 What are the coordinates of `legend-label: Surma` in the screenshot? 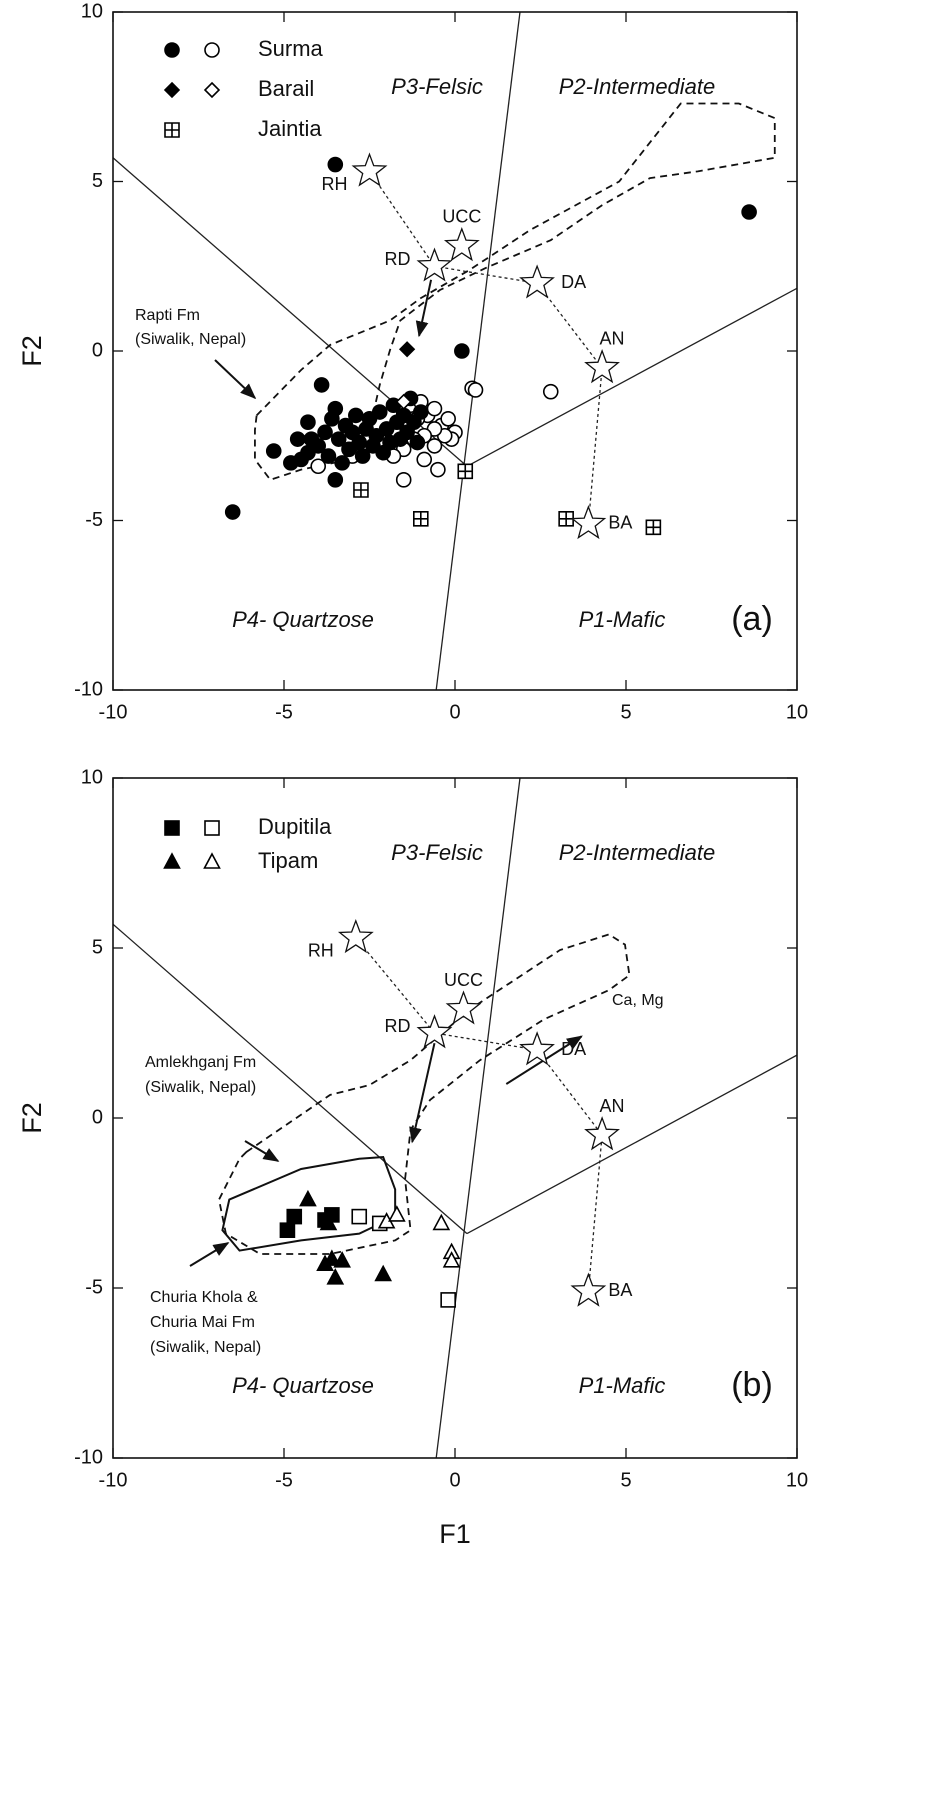 It's located at (291, 48).